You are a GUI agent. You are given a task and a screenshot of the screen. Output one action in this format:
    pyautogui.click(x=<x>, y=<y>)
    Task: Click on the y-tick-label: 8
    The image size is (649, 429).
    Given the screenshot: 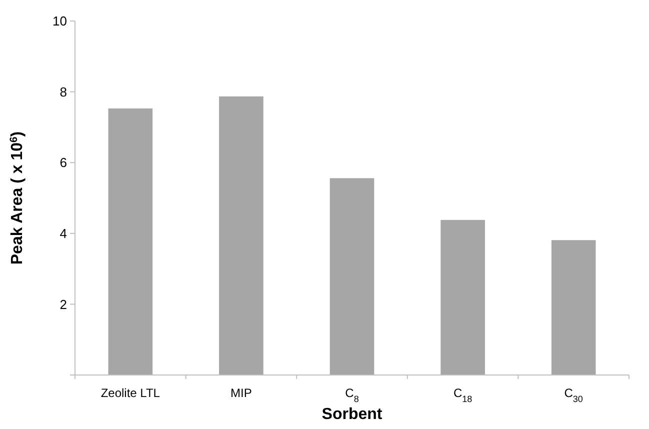 What is the action you would take?
    pyautogui.click(x=63, y=92)
    